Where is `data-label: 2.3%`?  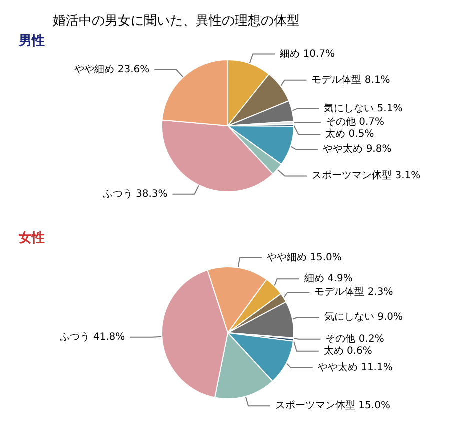
data-label: 2.3% is located at coordinates (381, 292).